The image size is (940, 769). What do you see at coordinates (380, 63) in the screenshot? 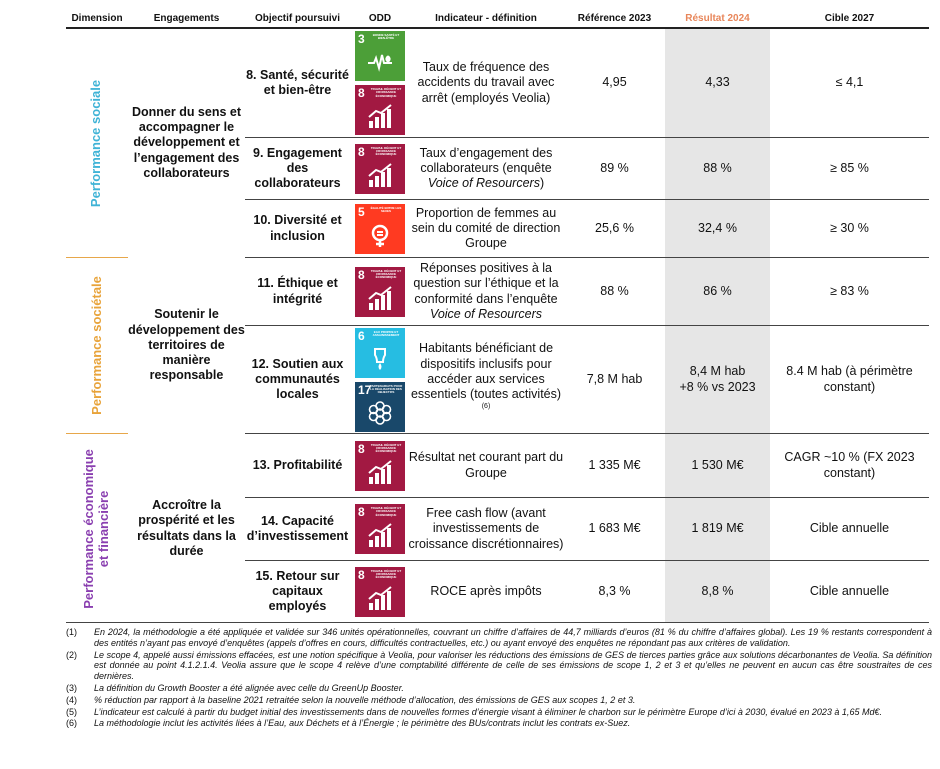
I see `heartbeat-icon` at bounding box center [380, 63].